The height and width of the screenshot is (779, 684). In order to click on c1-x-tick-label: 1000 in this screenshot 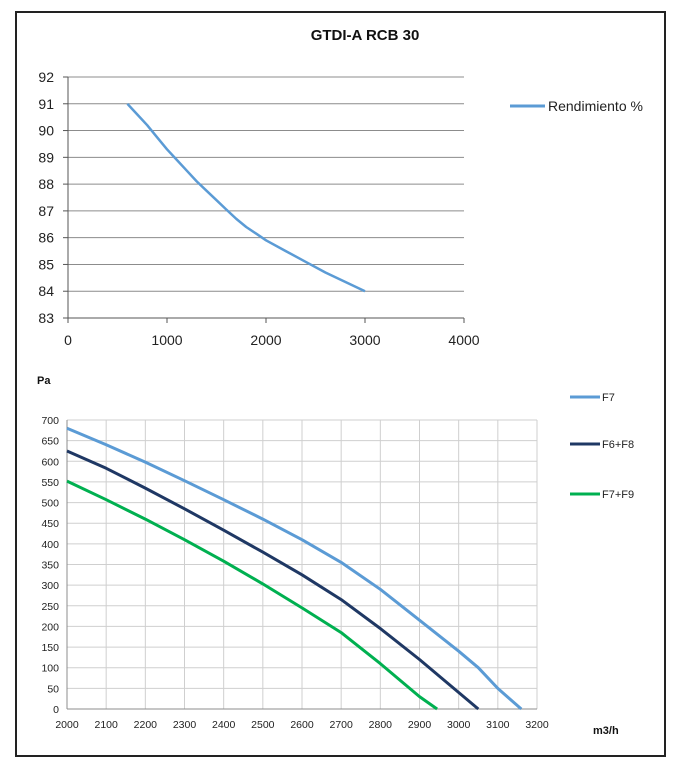, I will do `click(166, 340)`.